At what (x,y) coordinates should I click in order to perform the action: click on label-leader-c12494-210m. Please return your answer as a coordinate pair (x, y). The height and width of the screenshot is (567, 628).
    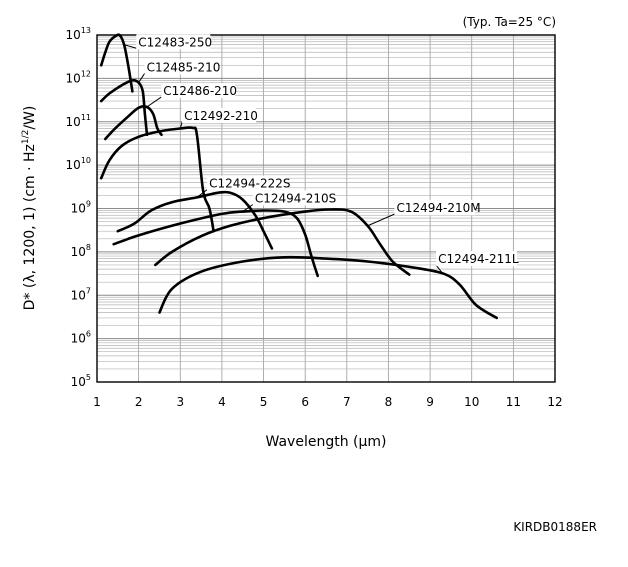
    Looking at the image, I should click on (381, 220).